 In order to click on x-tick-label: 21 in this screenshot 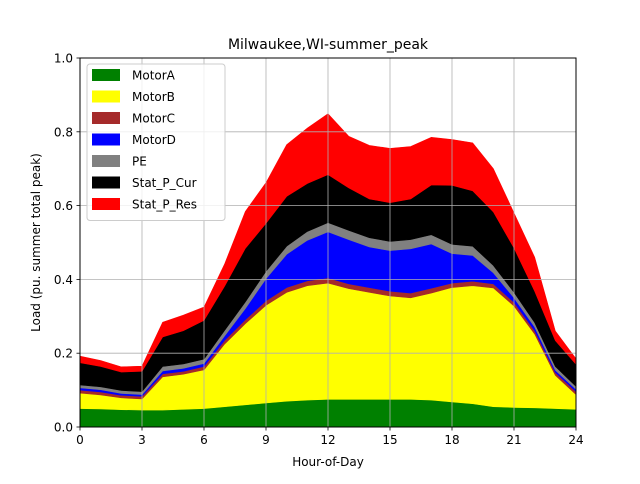, I will do `click(513, 440)`.